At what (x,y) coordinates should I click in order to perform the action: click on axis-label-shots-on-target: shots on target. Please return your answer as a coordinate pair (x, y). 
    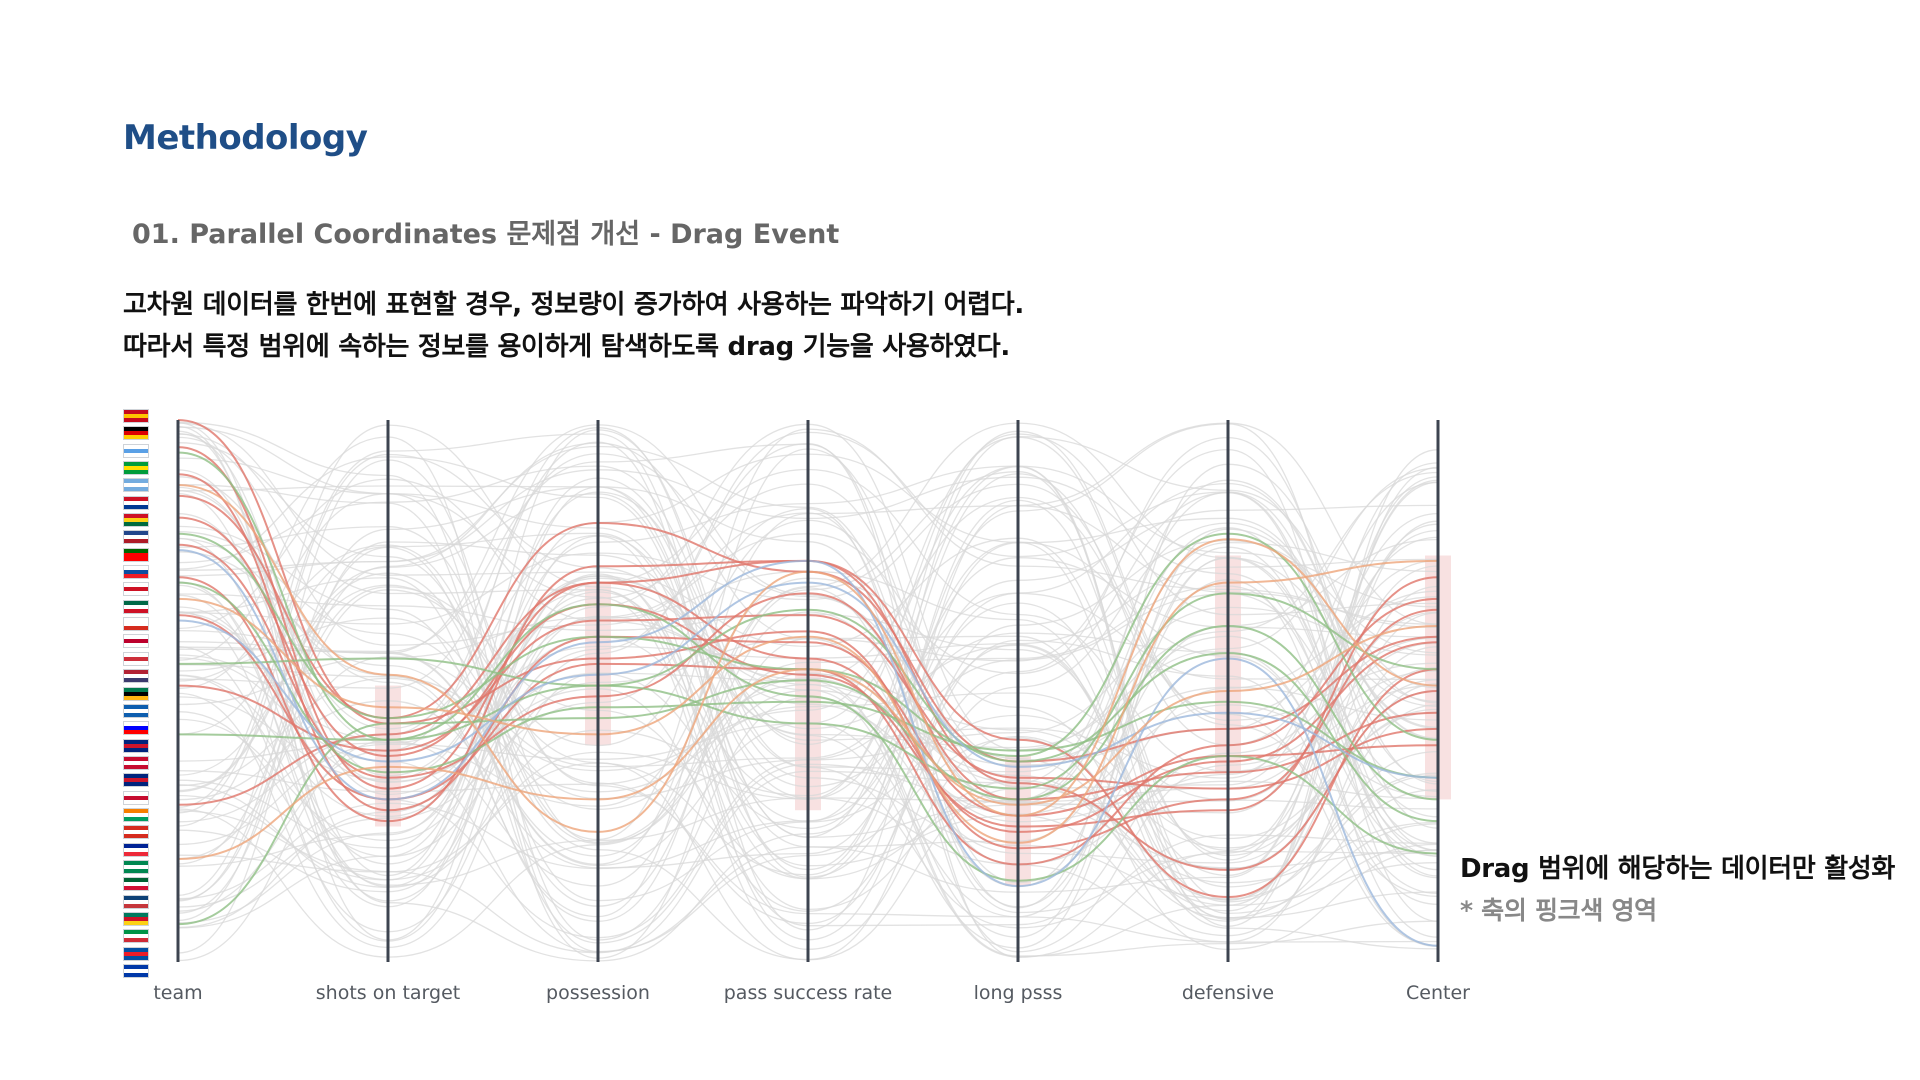
    Looking at the image, I should click on (388, 993).